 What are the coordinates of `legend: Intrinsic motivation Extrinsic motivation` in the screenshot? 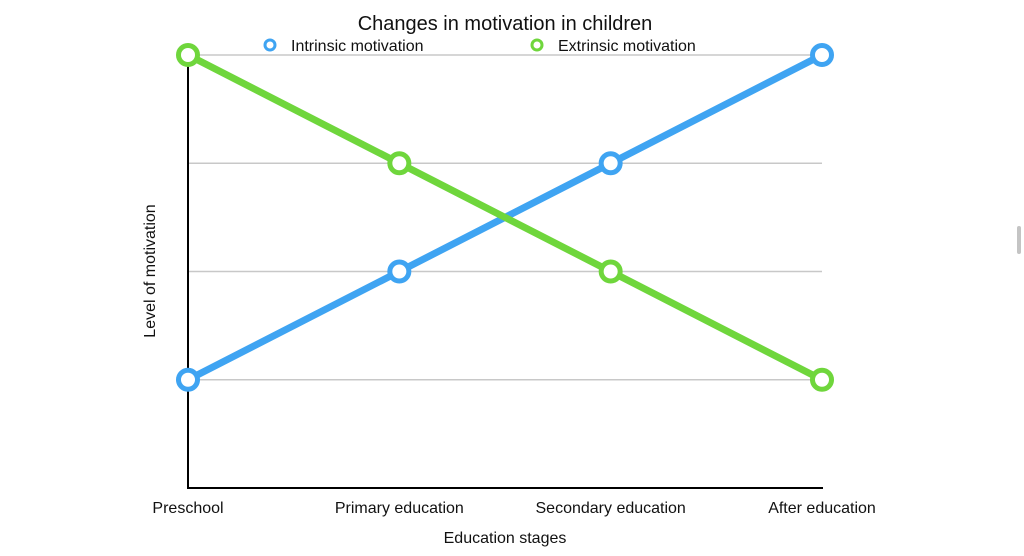 It's located at (479, 46).